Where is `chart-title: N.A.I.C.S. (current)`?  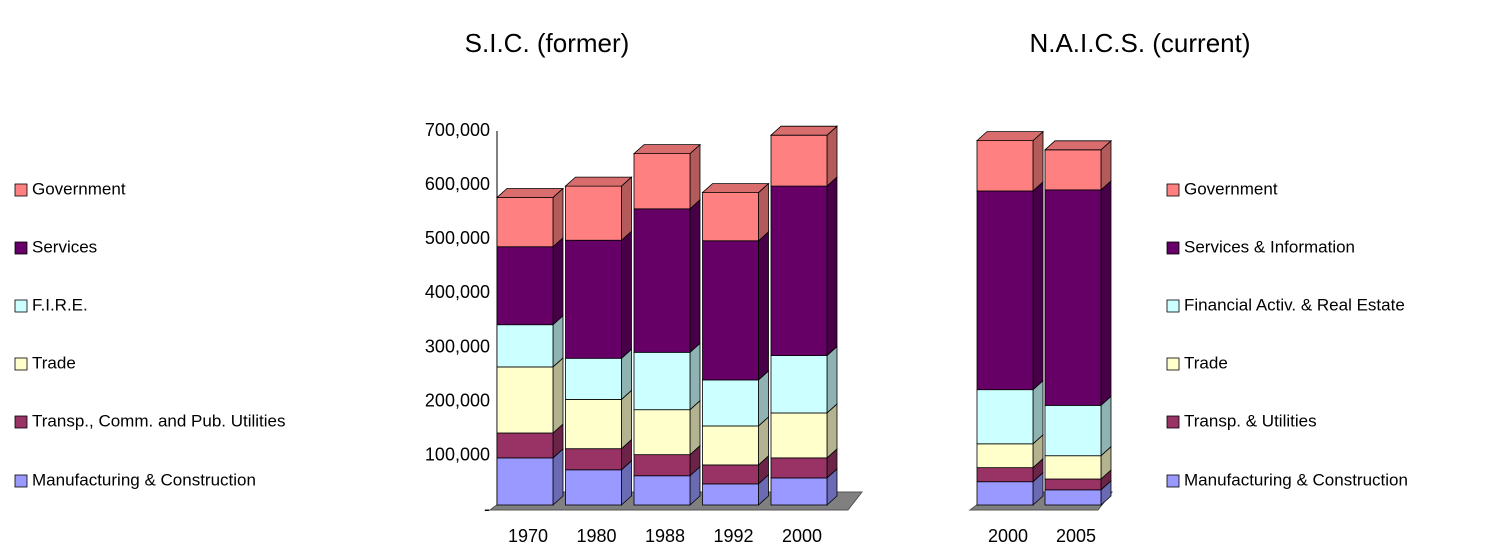
chart-title: N.A.I.C.S. (current) is located at coordinates (1139, 43).